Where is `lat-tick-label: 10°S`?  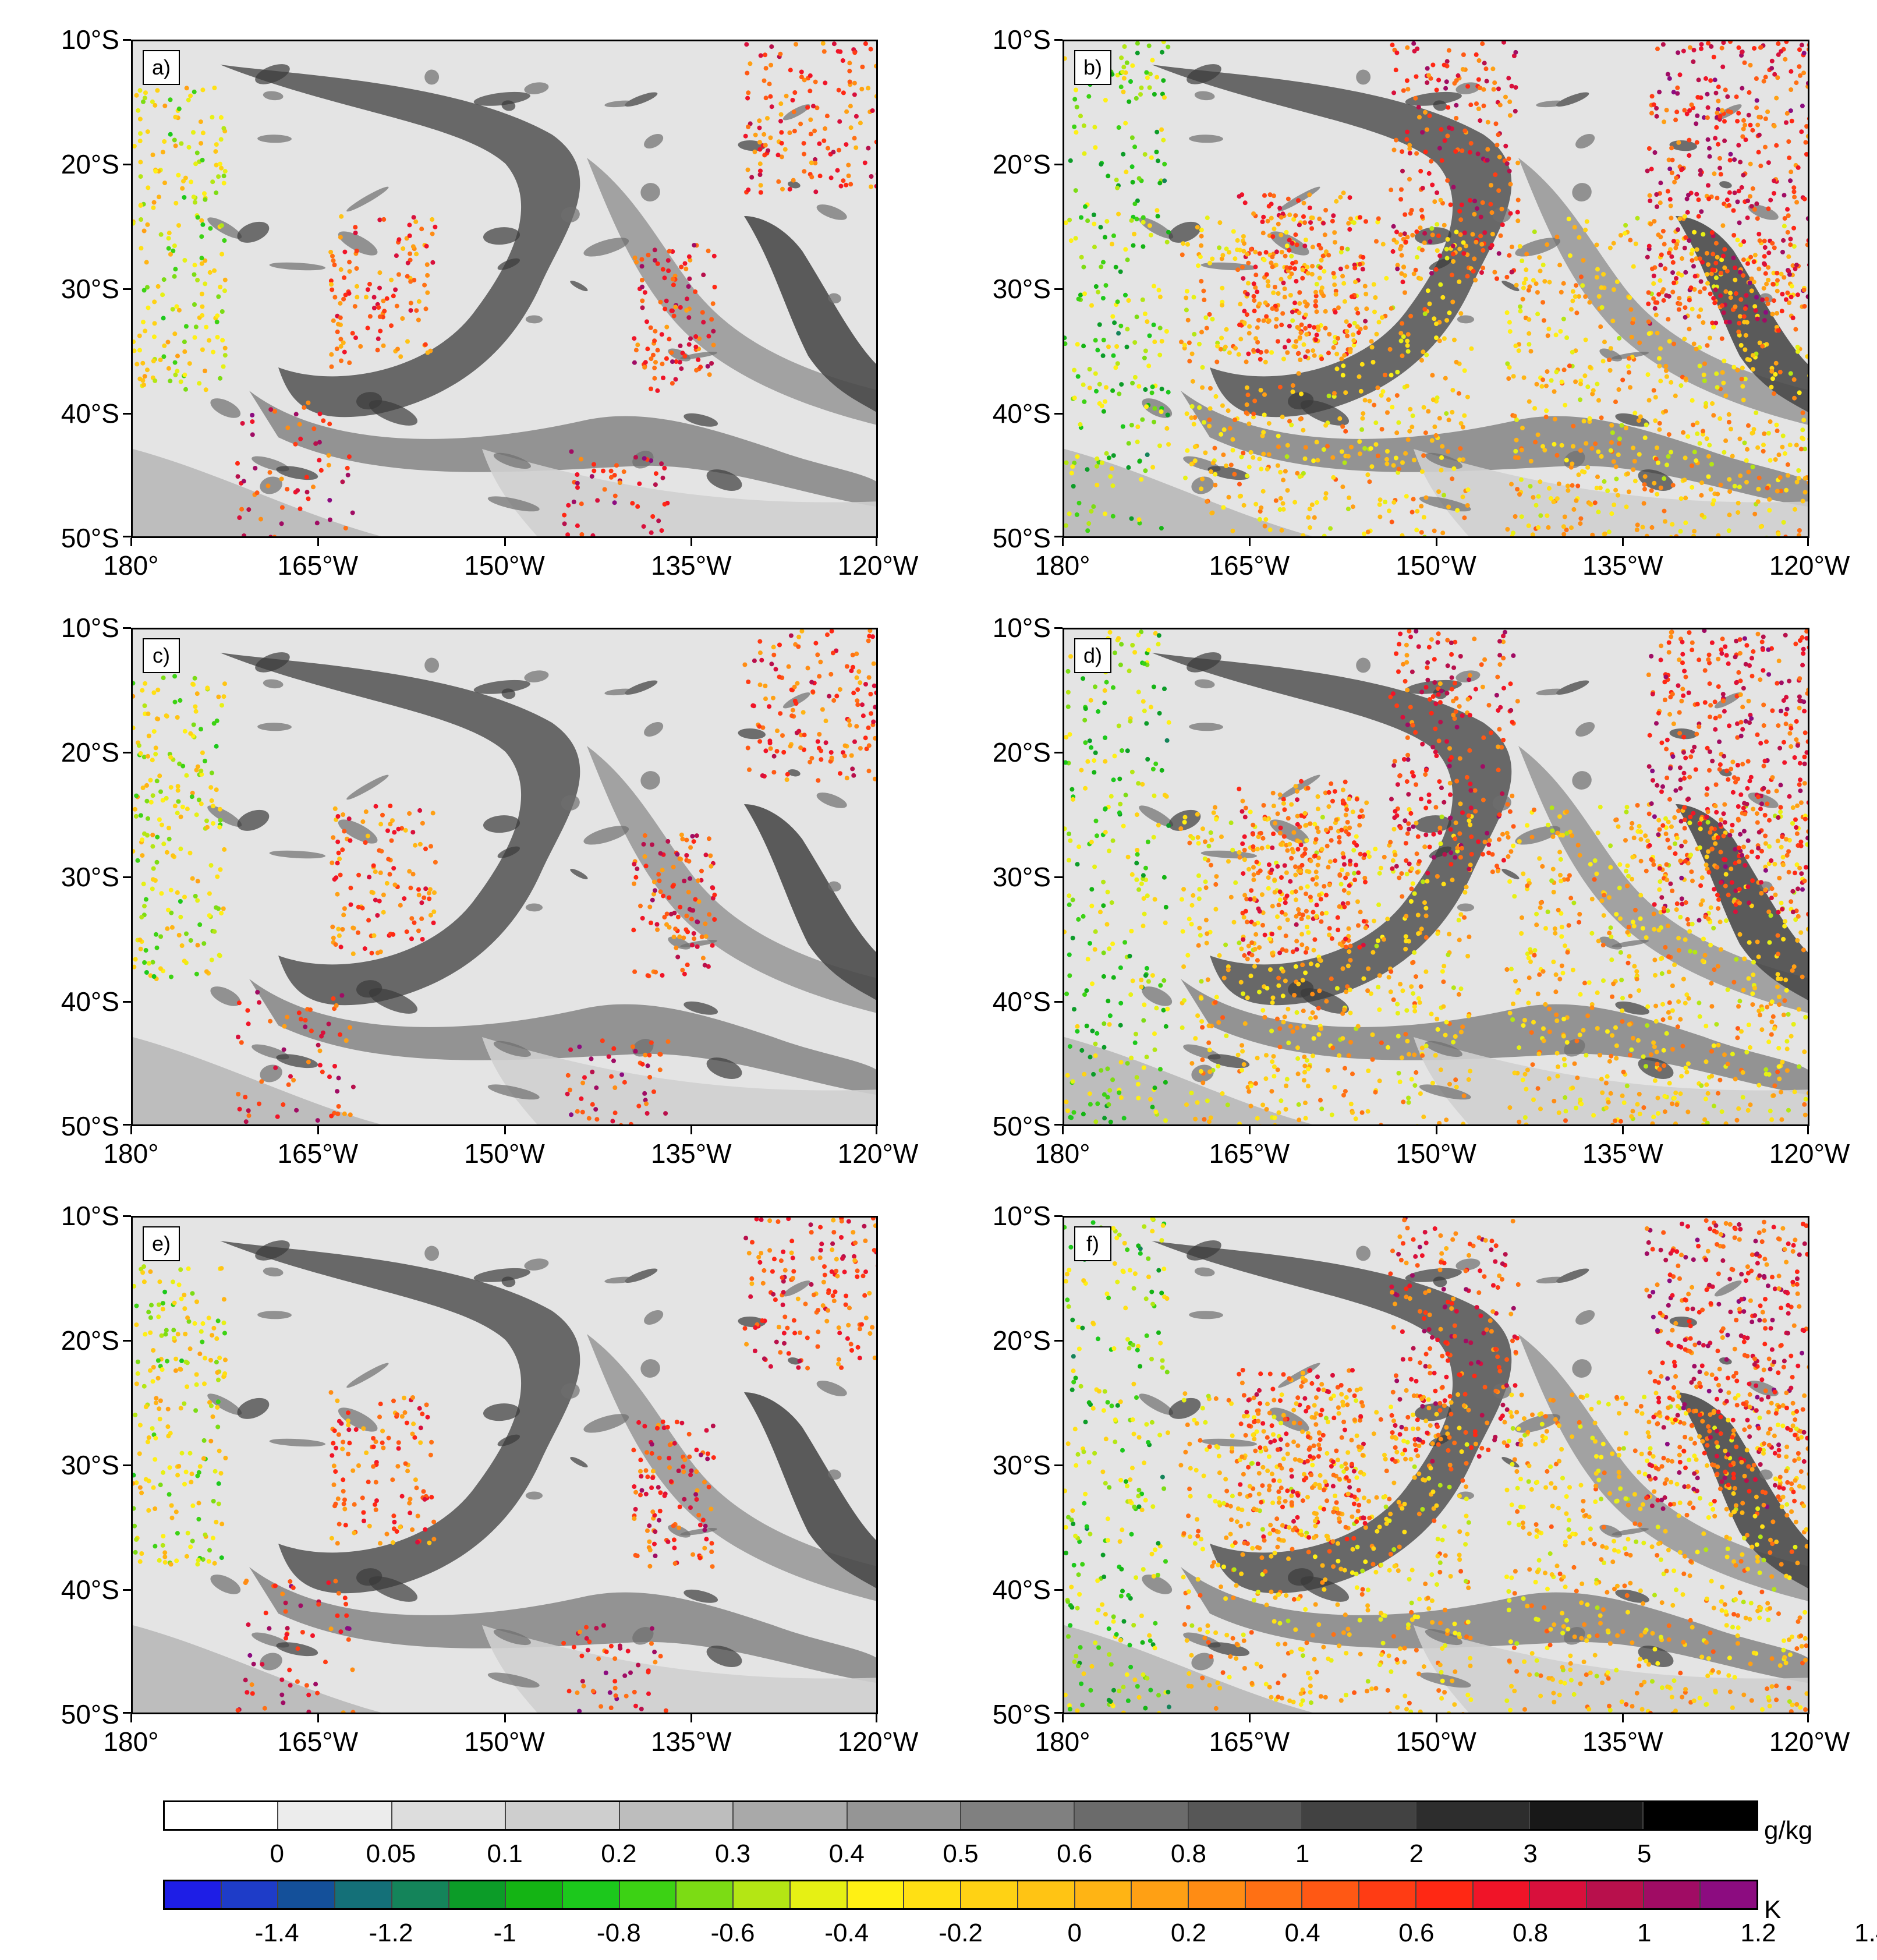 lat-tick-label: 10°S is located at coordinates (1021, 39).